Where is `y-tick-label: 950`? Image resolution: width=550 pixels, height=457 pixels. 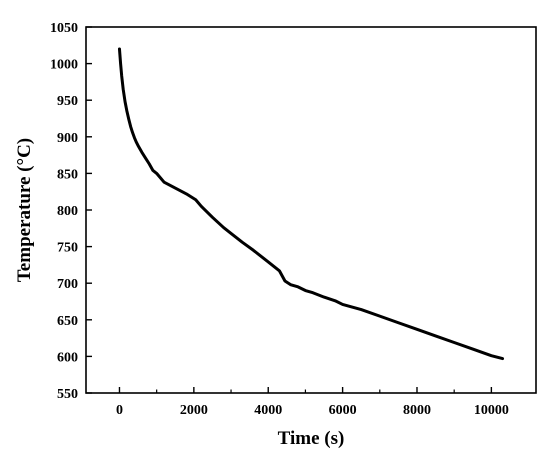
y-tick-label: 950 is located at coordinates (67, 101).